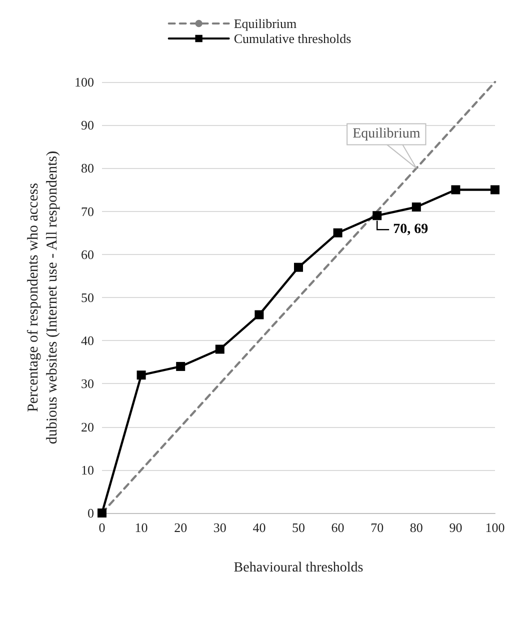 The width and height of the screenshot is (519, 630). What do you see at coordinates (181, 527) in the screenshot?
I see `x-tick-label: 20` at bounding box center [181, 527].